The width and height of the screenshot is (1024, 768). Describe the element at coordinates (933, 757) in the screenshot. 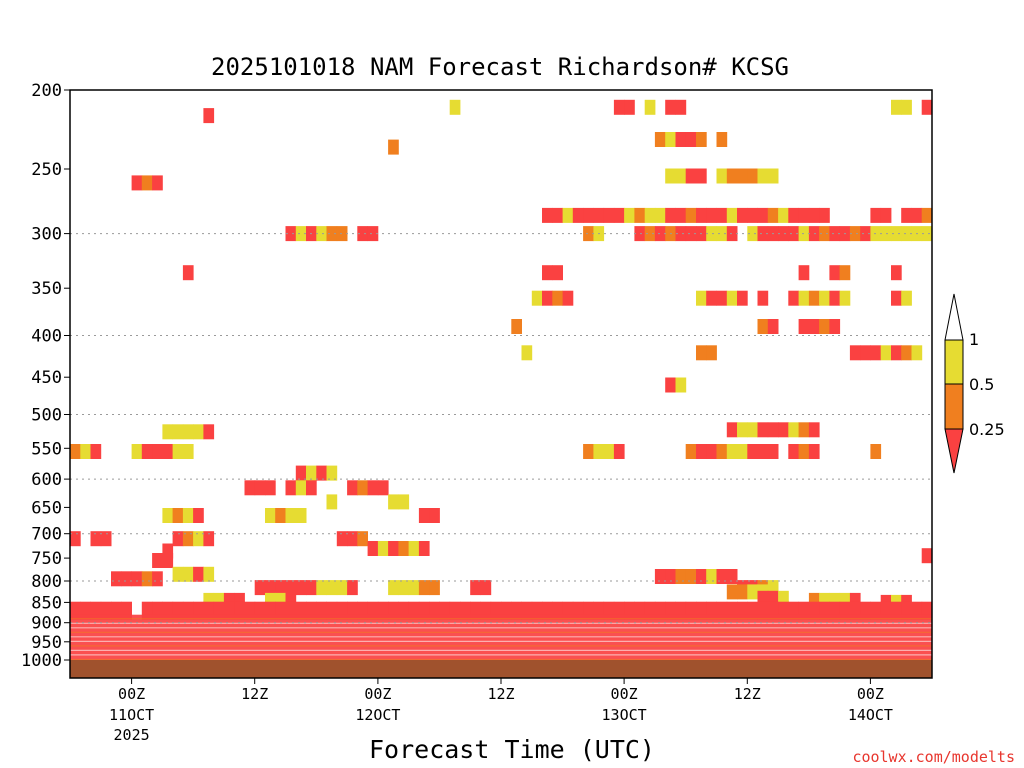

I see `credit-text: coolwx.com/modelts` at that location.